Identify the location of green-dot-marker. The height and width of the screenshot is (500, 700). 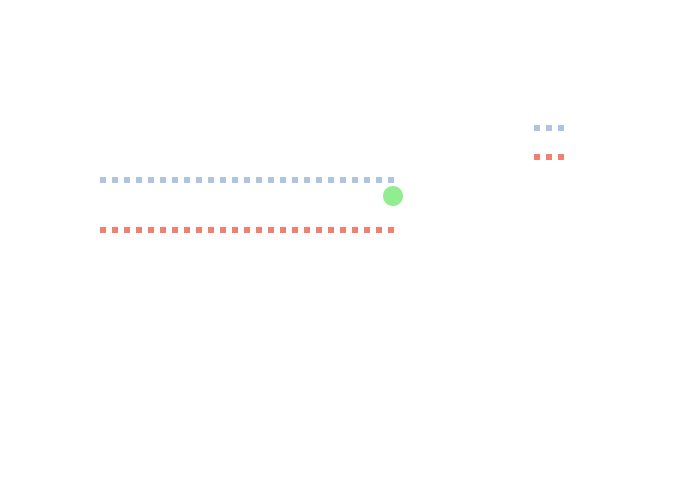
(393, 196).